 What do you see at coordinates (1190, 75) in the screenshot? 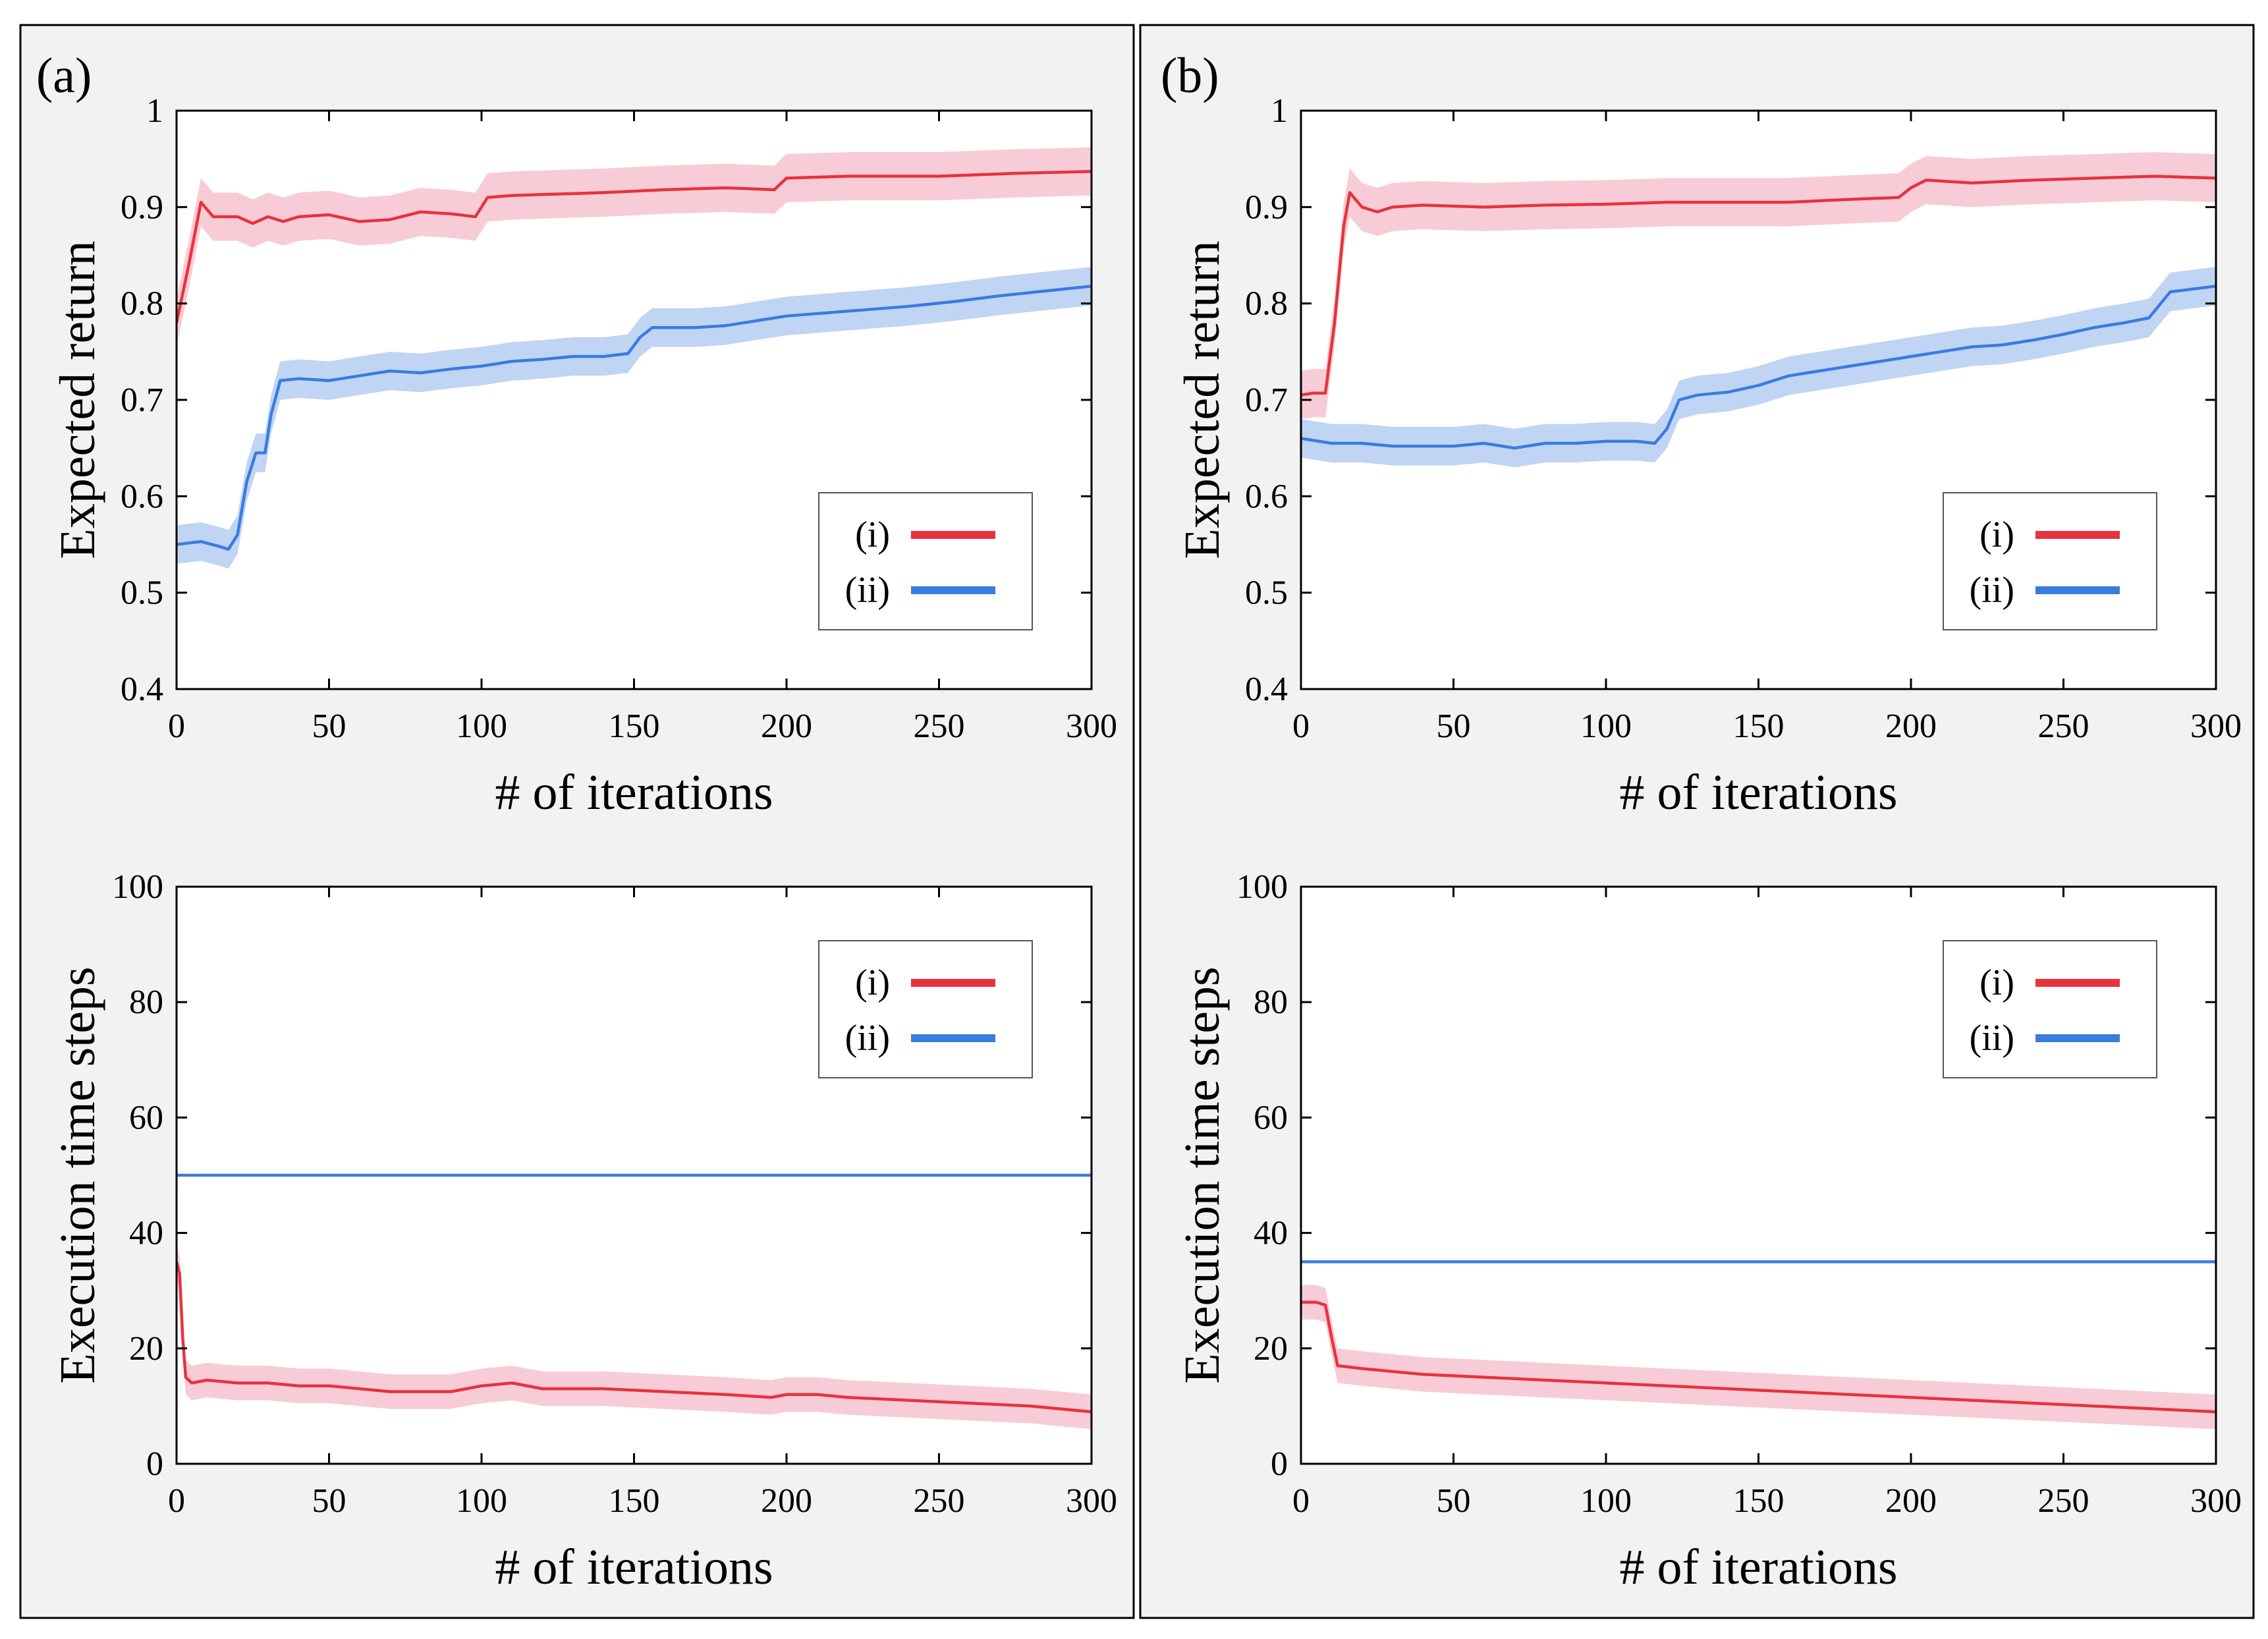
I see `panel-b-label: (b)` at bounding box center [1190, 75].